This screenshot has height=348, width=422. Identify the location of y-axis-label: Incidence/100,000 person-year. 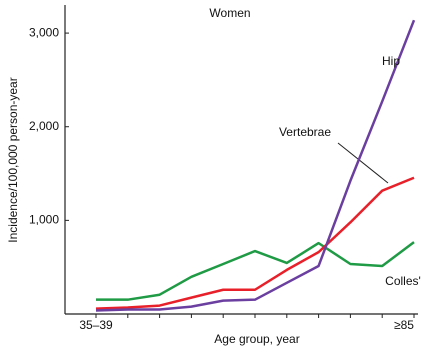
(13, 159).